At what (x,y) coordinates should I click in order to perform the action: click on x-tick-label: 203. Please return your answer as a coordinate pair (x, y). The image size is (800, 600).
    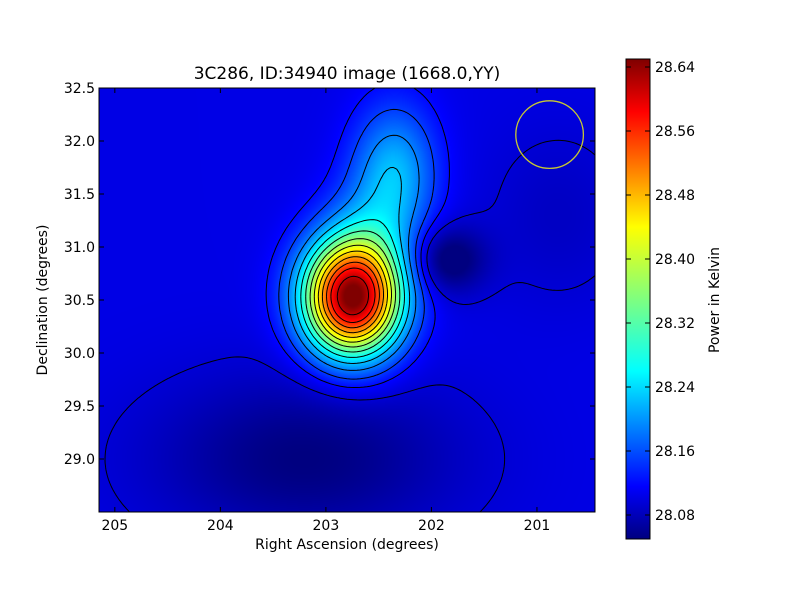
    Looking at the image, I should click on (326, 526).